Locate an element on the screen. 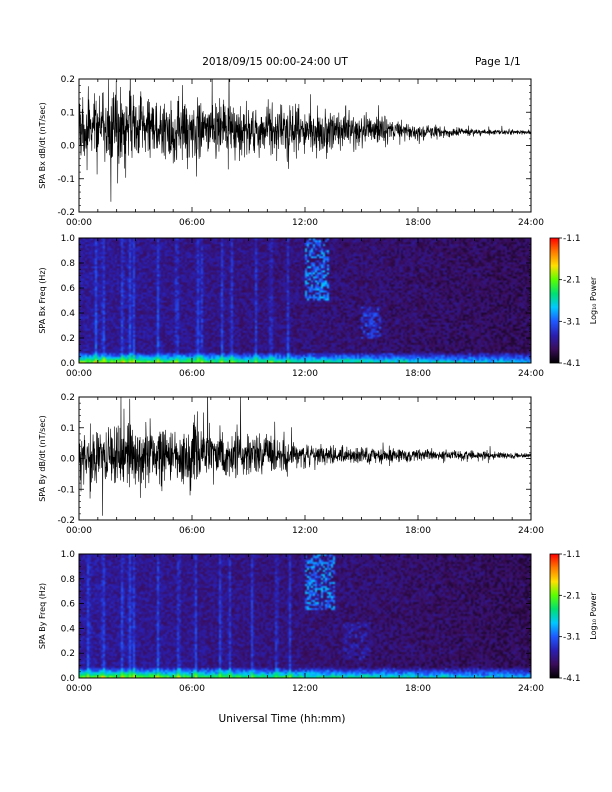 The image size is (612, 792). y-axis-label: SPA Bx dB/dt (nT/sec) is located at coordinates (42, 145).